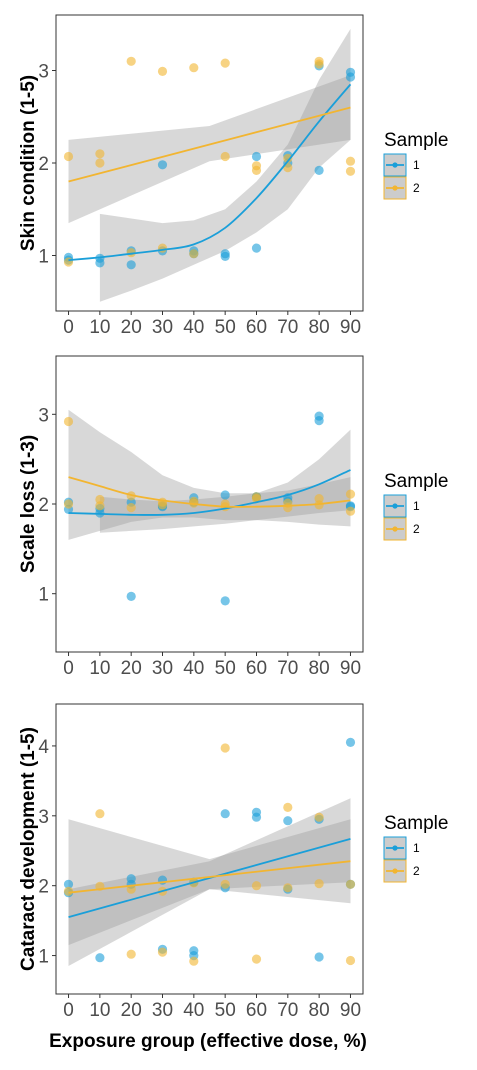  I want to click on x-tick-label: 80, so click(319, 327).